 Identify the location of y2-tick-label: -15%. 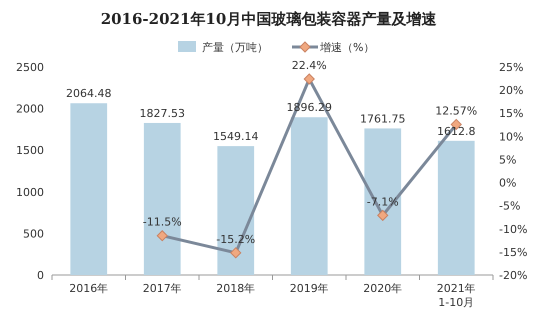
(513, 252).